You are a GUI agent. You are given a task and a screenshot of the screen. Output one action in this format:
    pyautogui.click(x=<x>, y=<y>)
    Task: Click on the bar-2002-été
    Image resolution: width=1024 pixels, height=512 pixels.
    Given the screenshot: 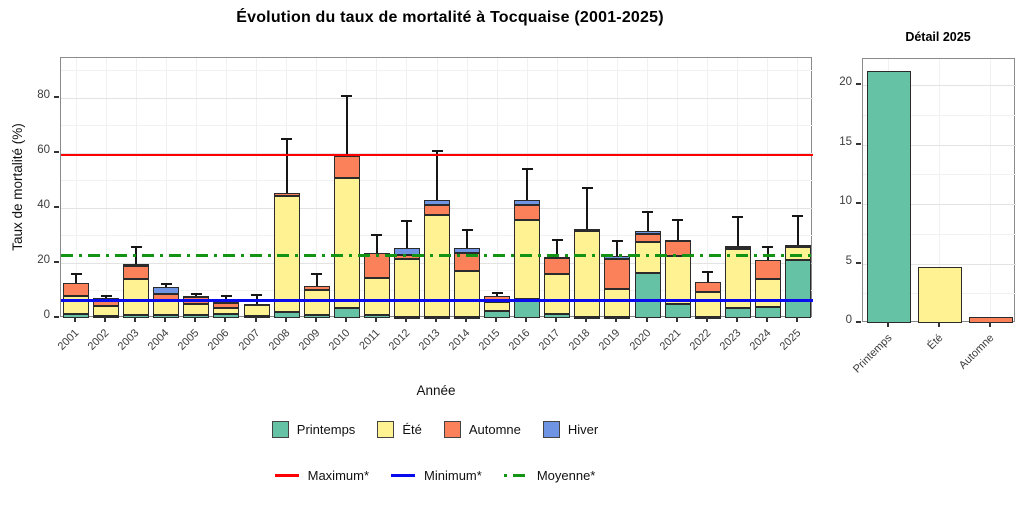 What is the action you would take?
    pyautogui.click(x=106, y=310)
    